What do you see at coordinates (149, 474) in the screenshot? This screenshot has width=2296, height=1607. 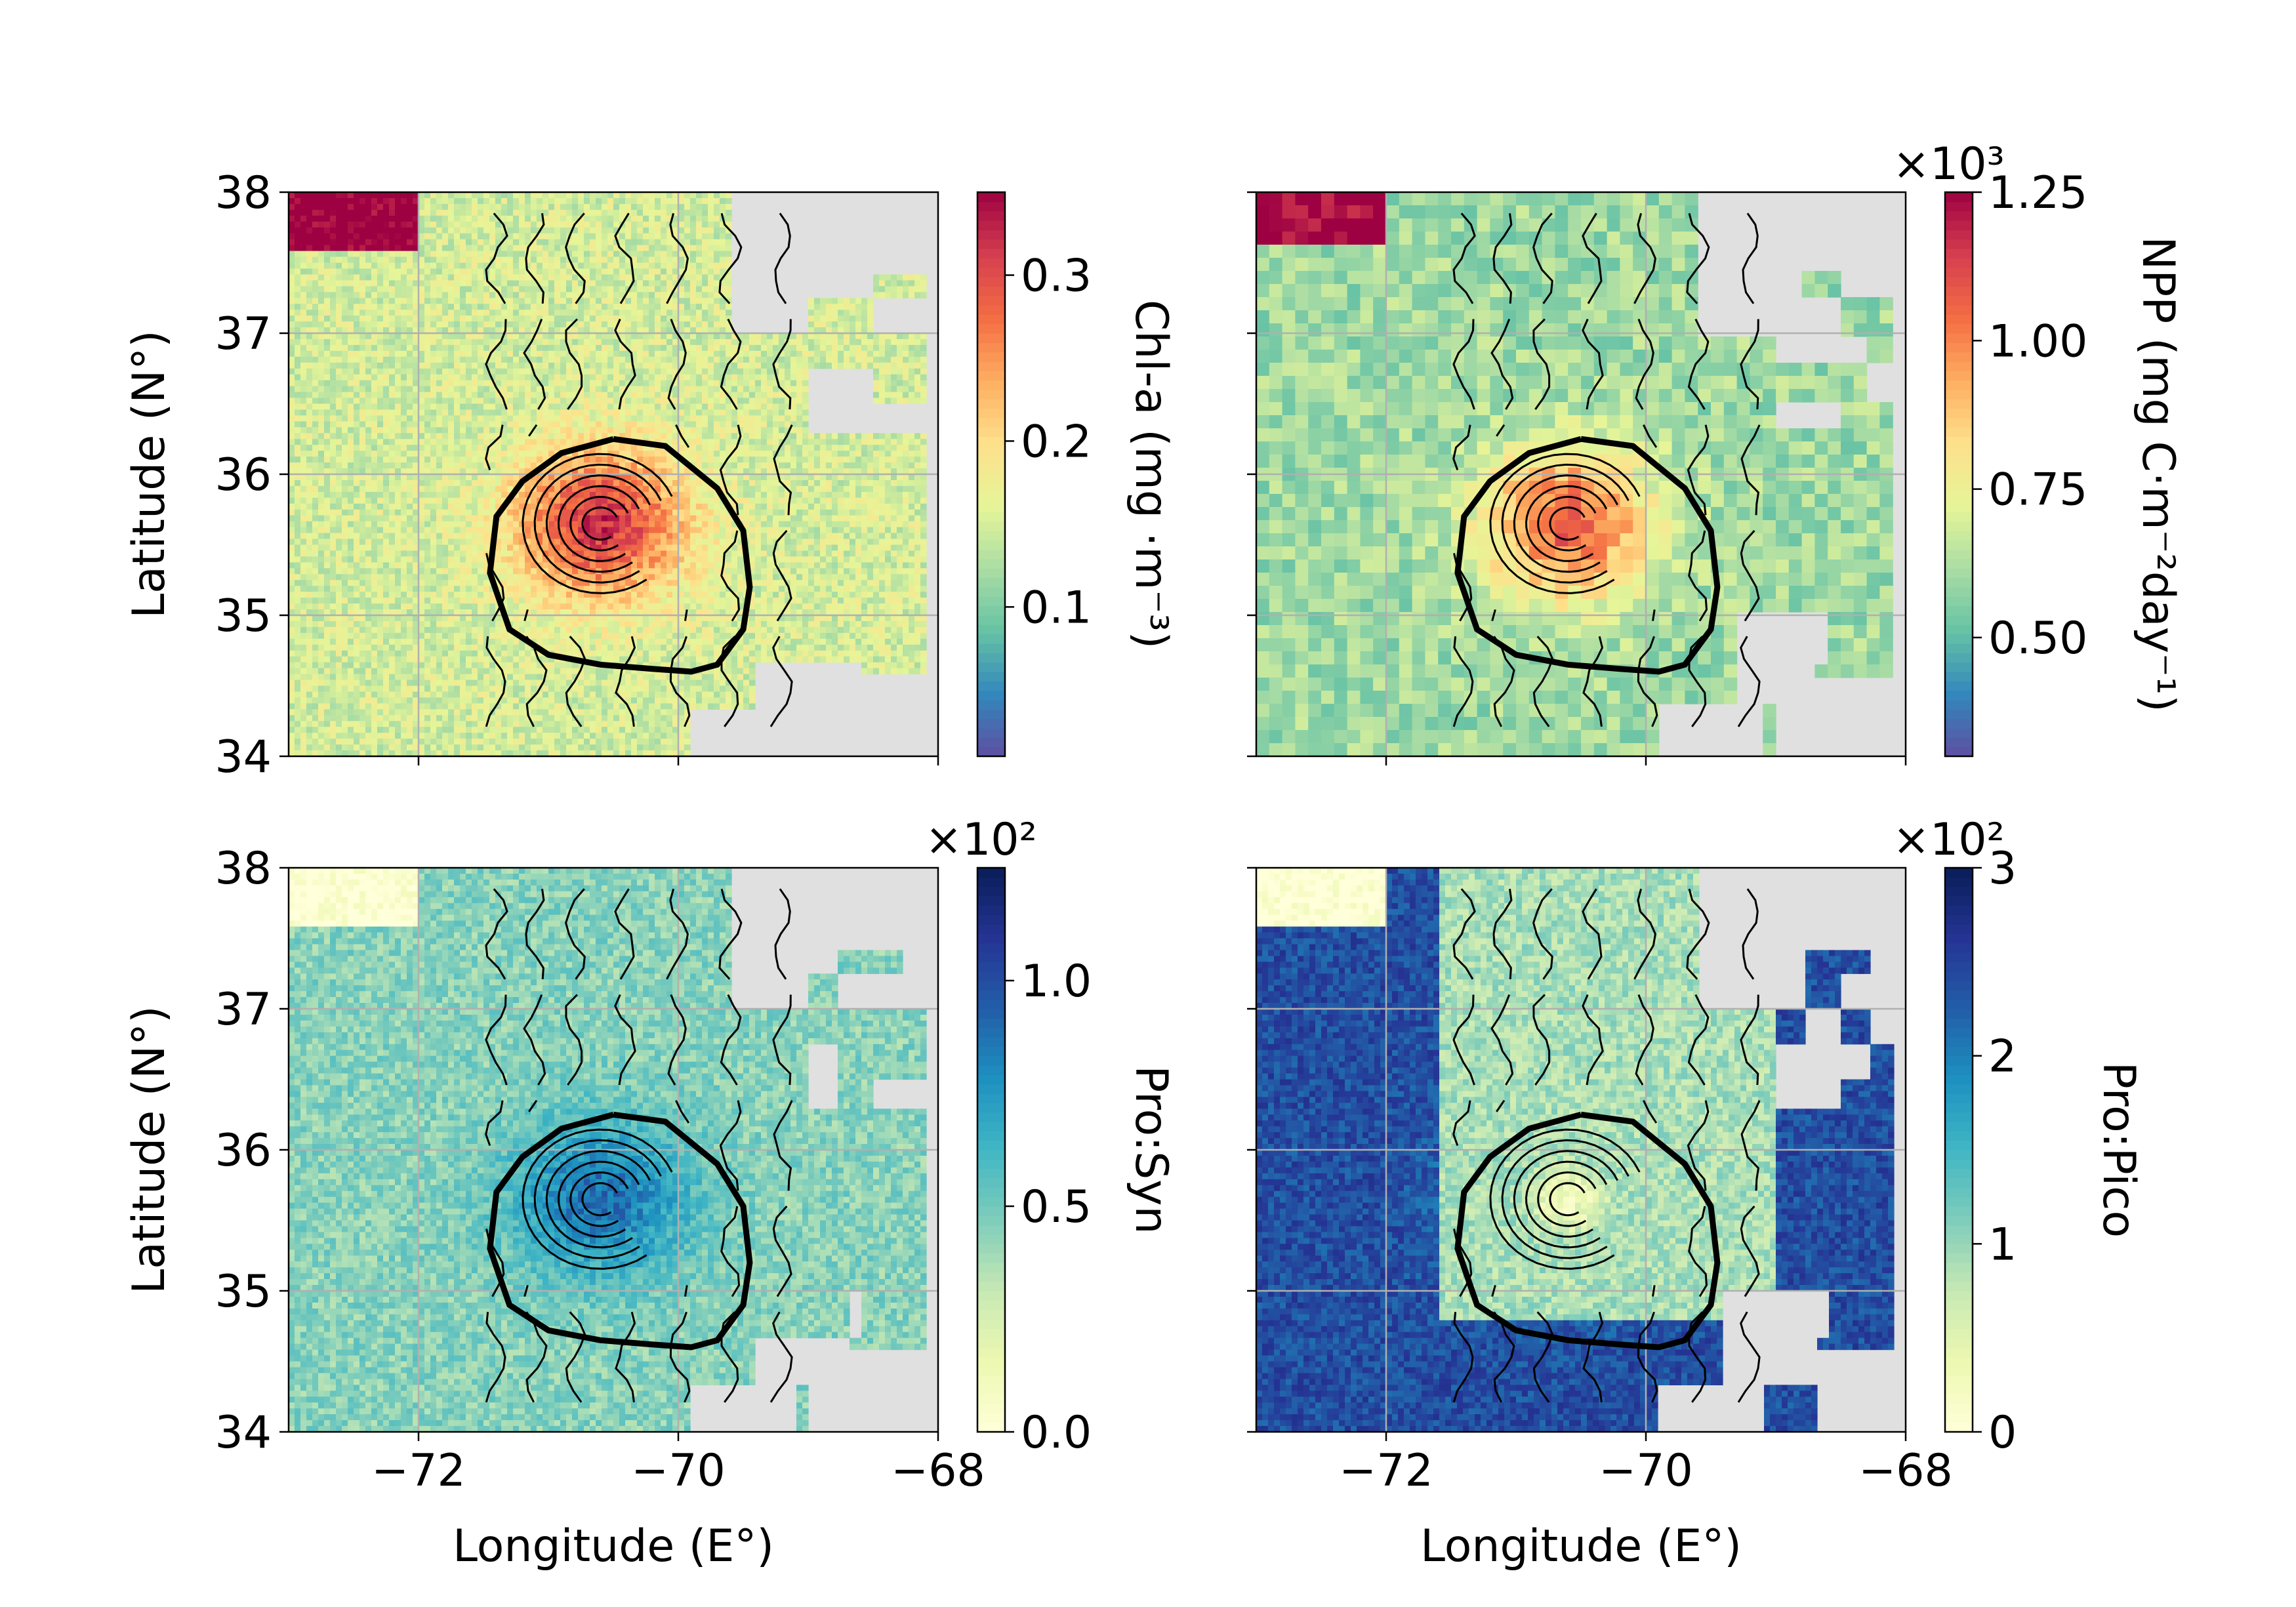 I see `y-axis-label: Latitude (N°)` at bounding box center [149, 474].